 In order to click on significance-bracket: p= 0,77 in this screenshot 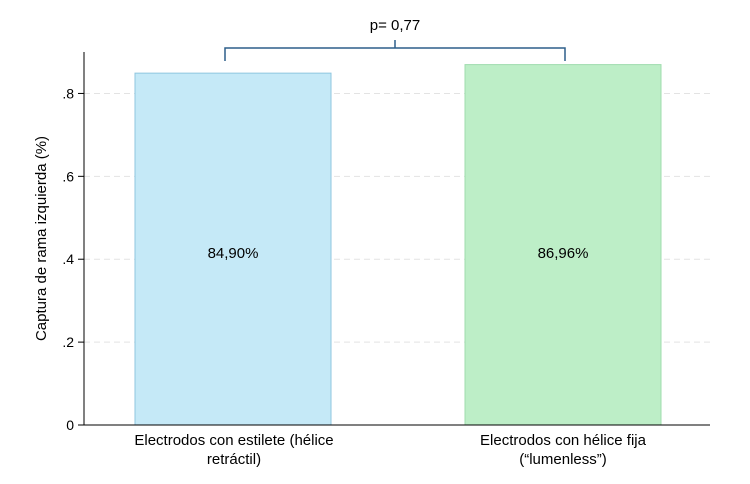, I will do `click(395, 39)`.